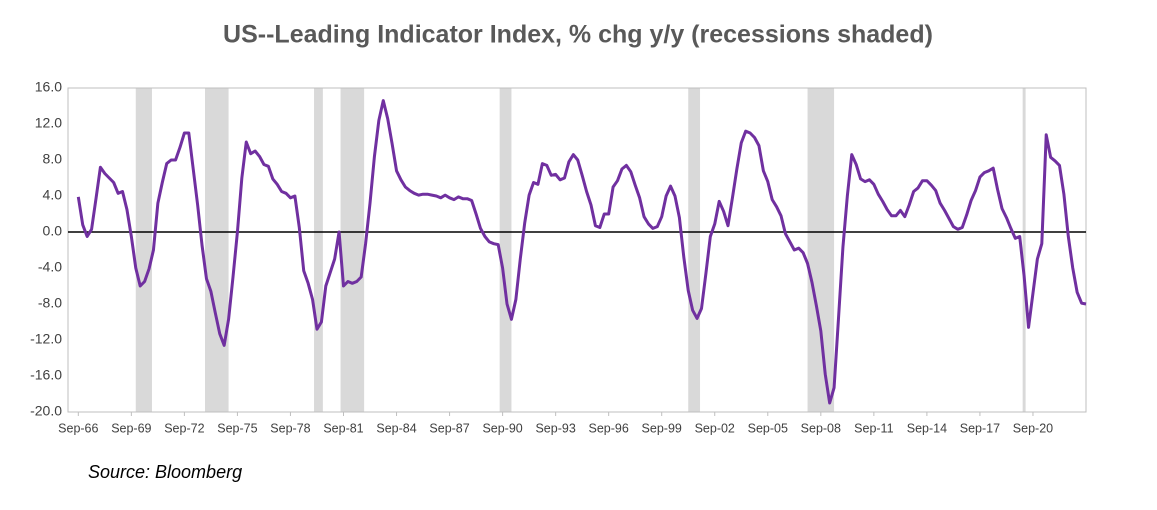 The width and height of the screenshot is (1157, 510). I want to click on x-tick-label: Sep-05, so click(768, 428).